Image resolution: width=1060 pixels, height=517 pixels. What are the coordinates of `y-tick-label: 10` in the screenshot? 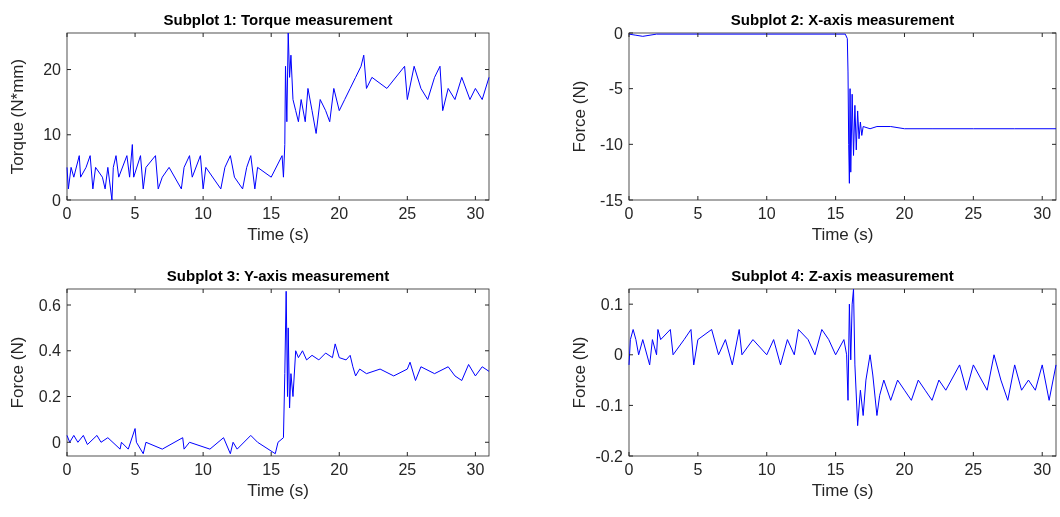 It's located at (52, 135).